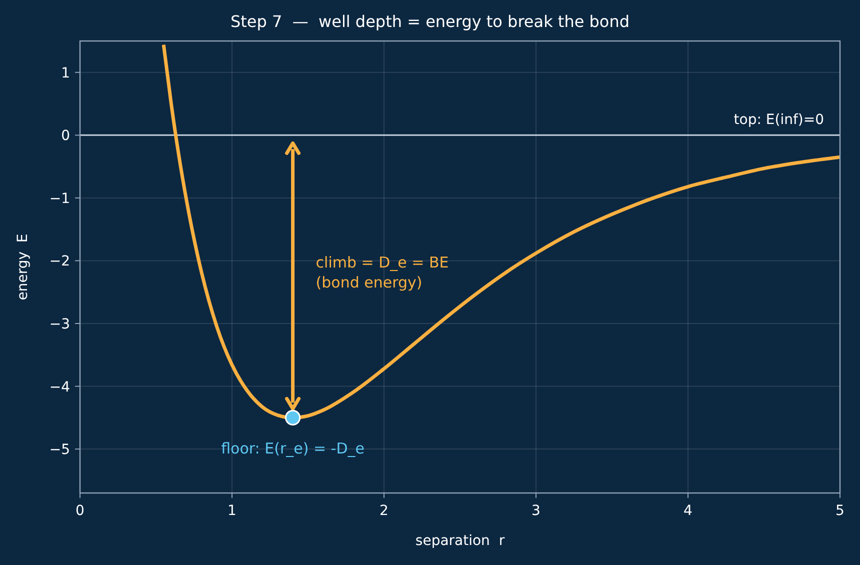 The height and width of the screenshot is (565, 860). Describe the element at coordinates (23, 267) in the screenshot. I see `y-axis-title: energy E` at that location.